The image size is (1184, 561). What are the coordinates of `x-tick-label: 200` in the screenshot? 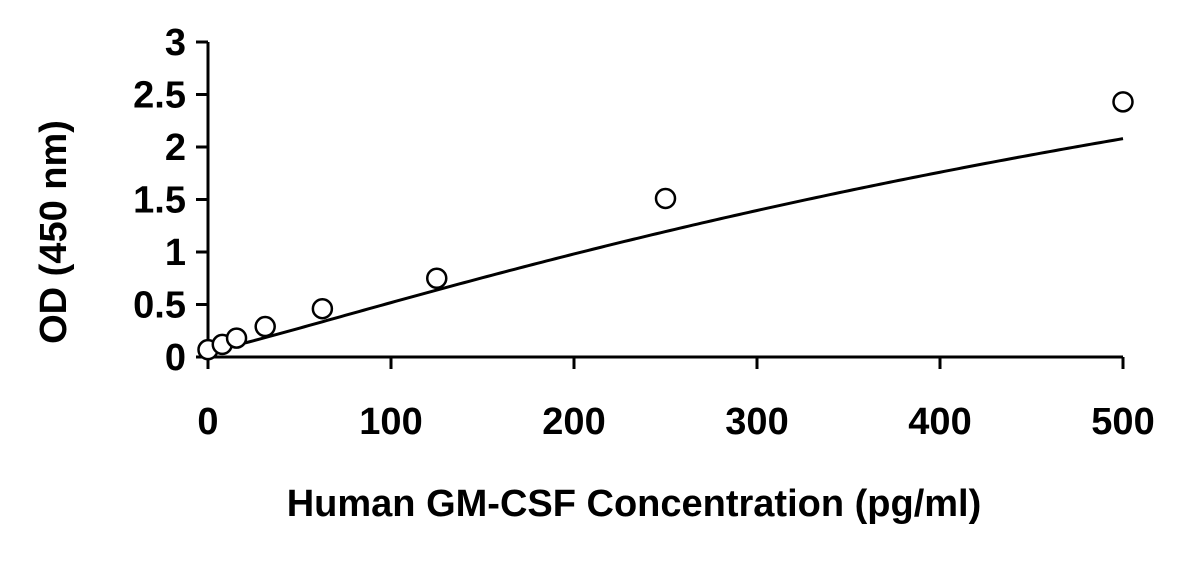 It's located at (573, 422).